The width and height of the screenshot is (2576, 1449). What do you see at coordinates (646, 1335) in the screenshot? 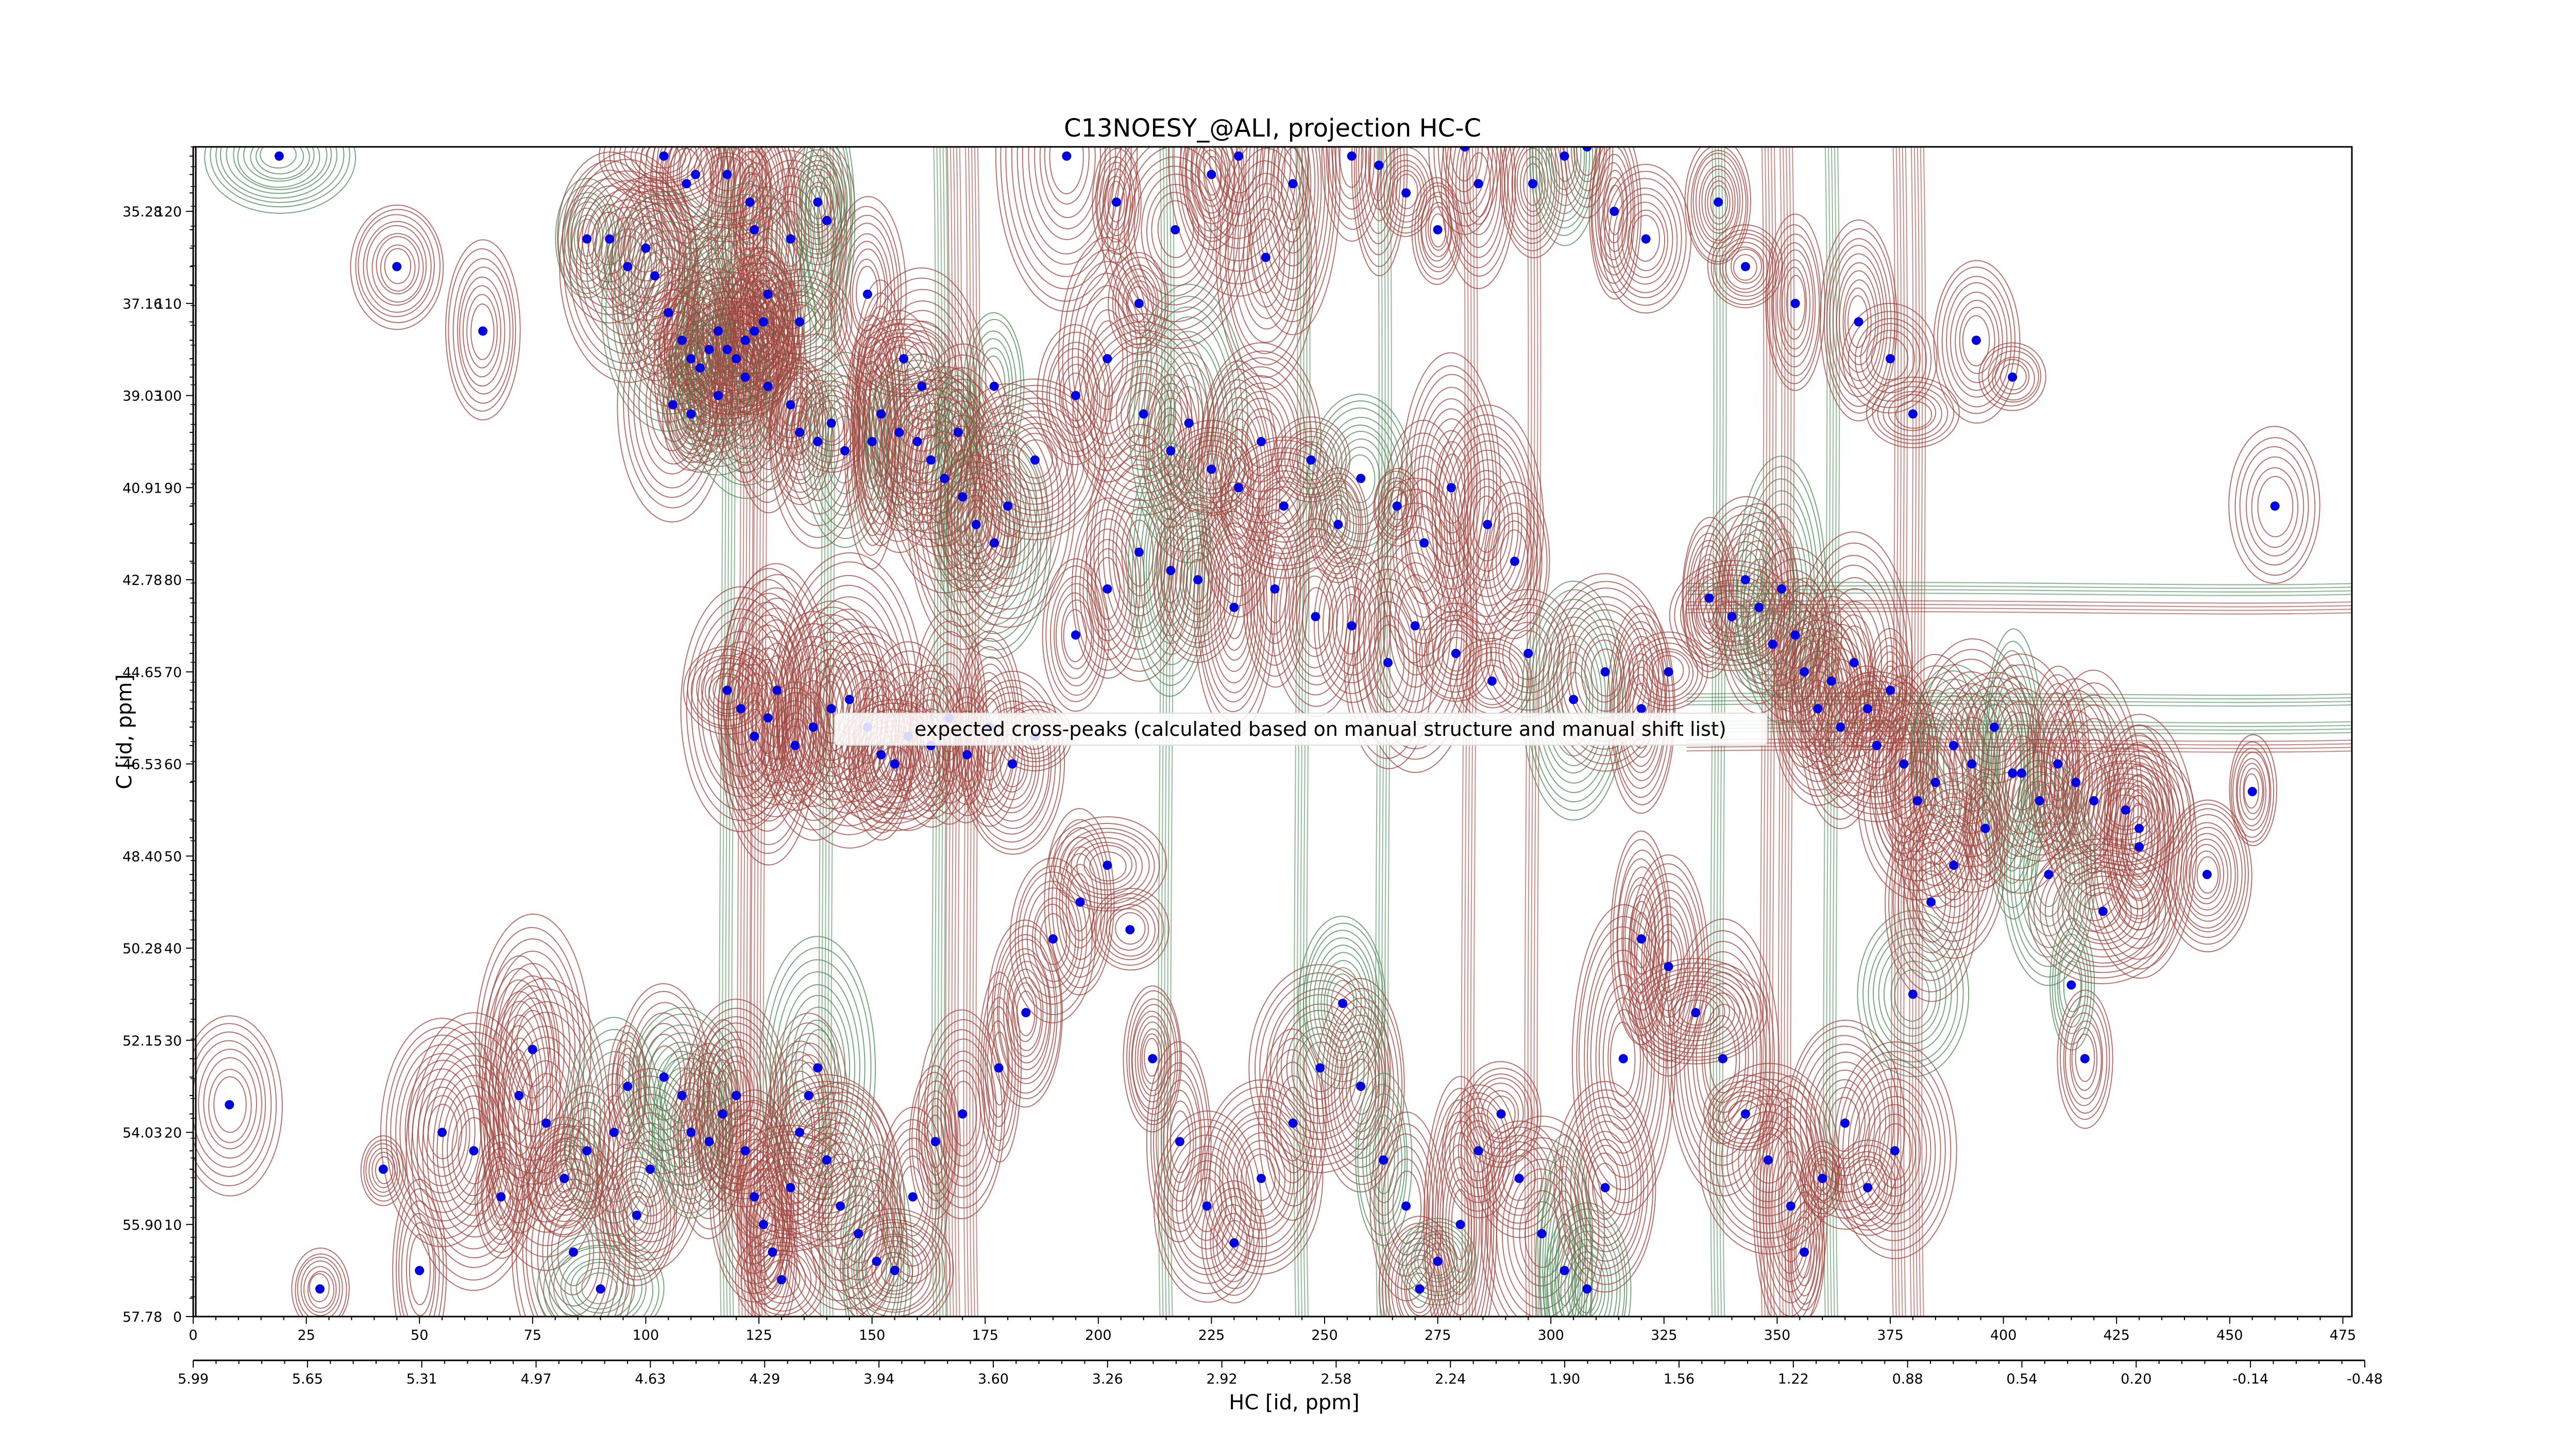
I see `x-tick-label: 100` at bounding box center [646, 1335].